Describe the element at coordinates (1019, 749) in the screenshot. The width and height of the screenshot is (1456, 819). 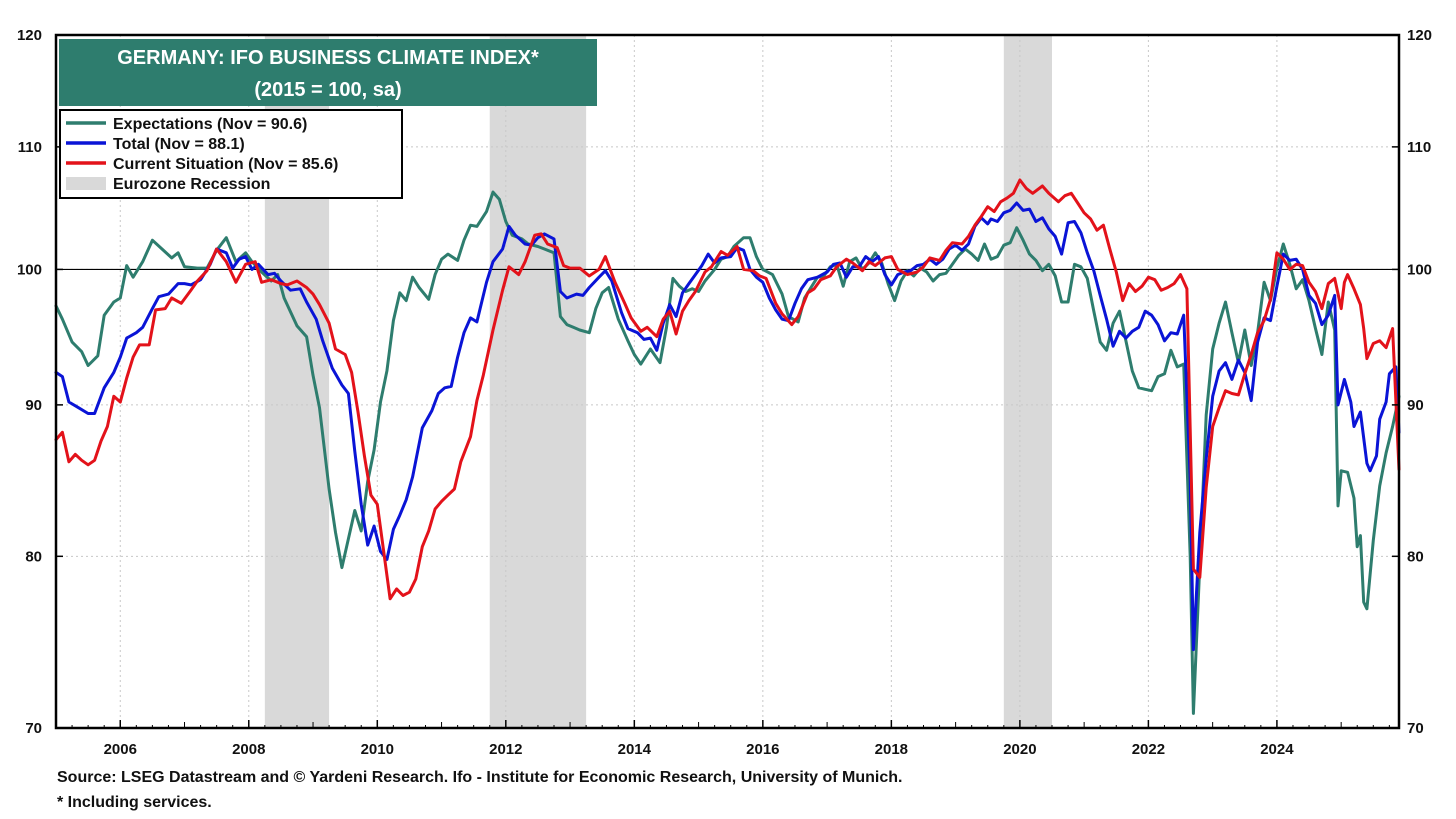
I see `x-tick-label: 2020` at that location.